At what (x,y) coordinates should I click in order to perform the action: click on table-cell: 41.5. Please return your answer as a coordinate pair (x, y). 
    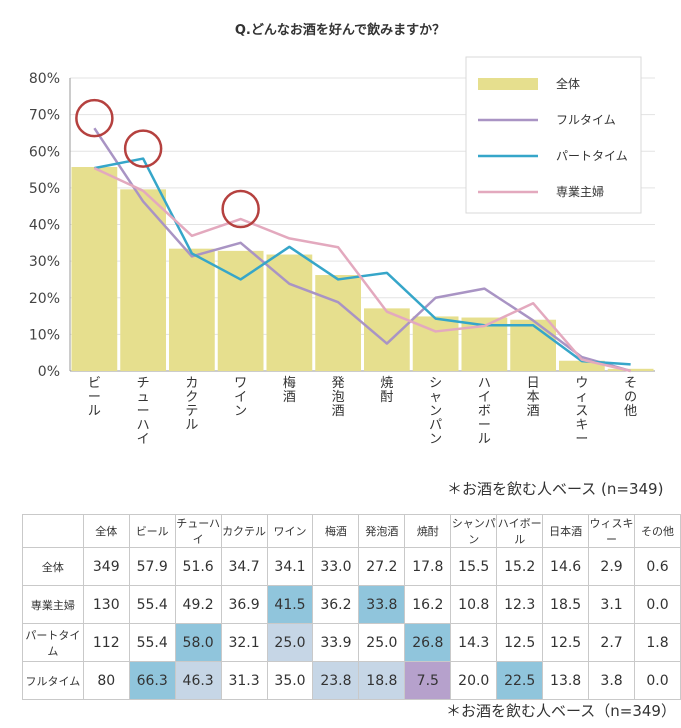
    Looking at the image, I should click on (290, 604).